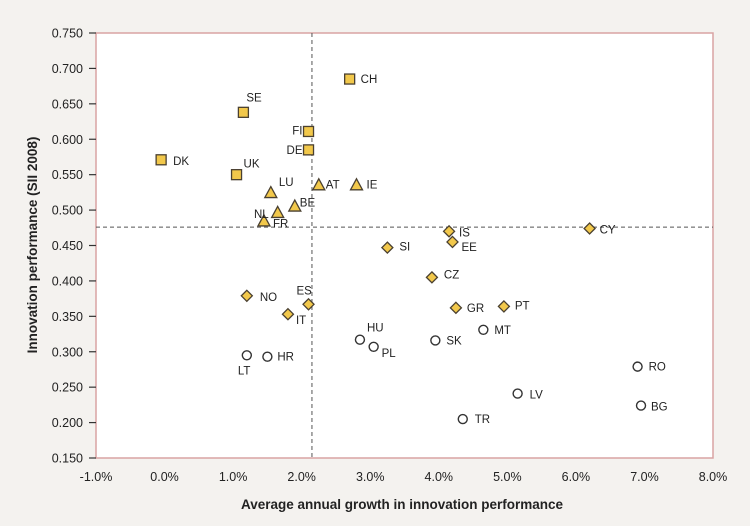 The image size is (750, 526). Describe the element at coordinates (67, 281) in the screenshot. I see `y-tick-label: 0.400` at that location.